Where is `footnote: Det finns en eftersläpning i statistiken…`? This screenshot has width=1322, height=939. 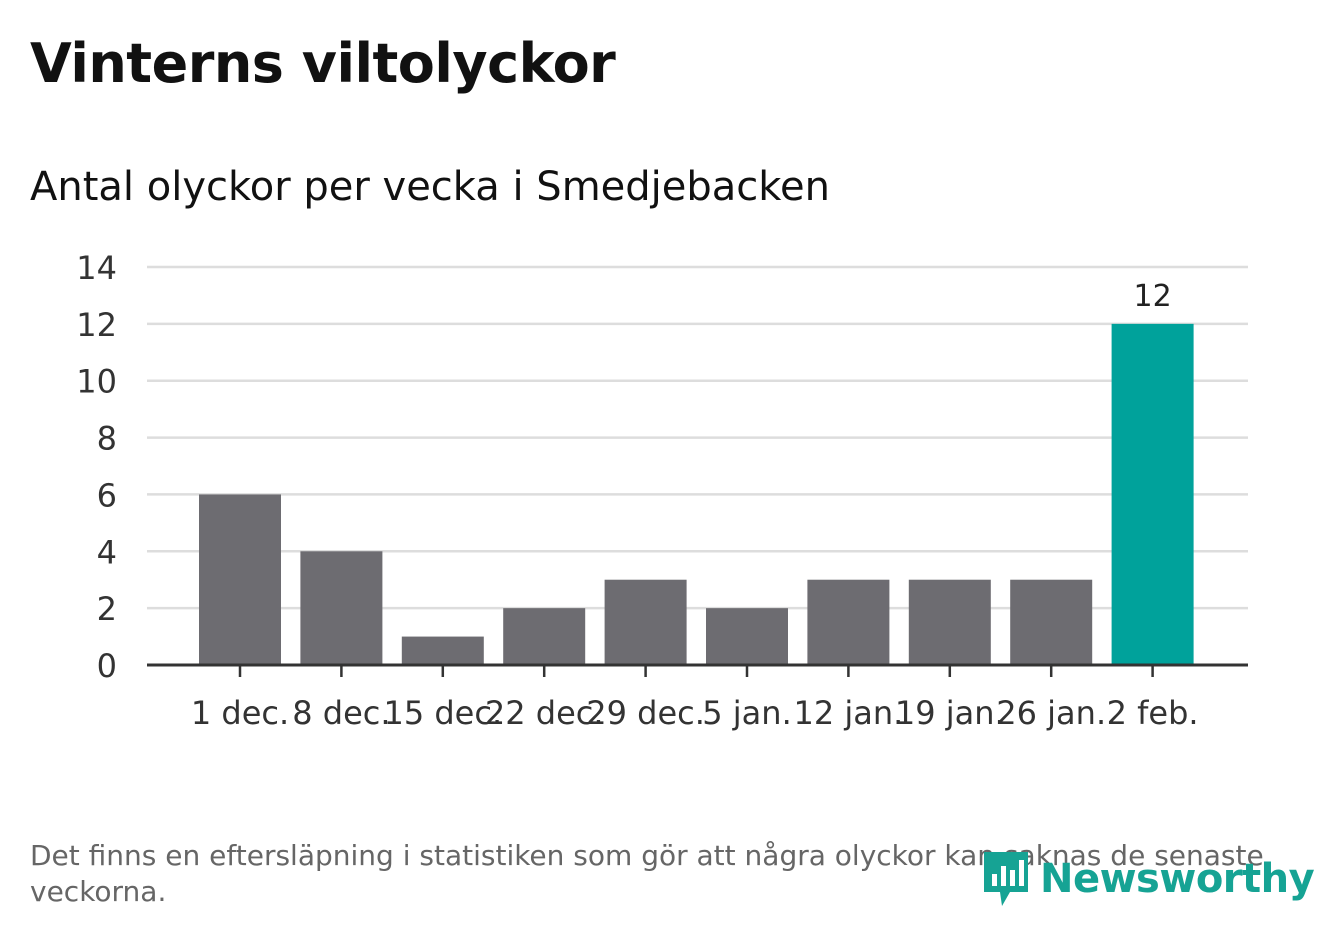
footnote: Det finns en eftersläpning i statistiken… is located at coordinates (647, 873).